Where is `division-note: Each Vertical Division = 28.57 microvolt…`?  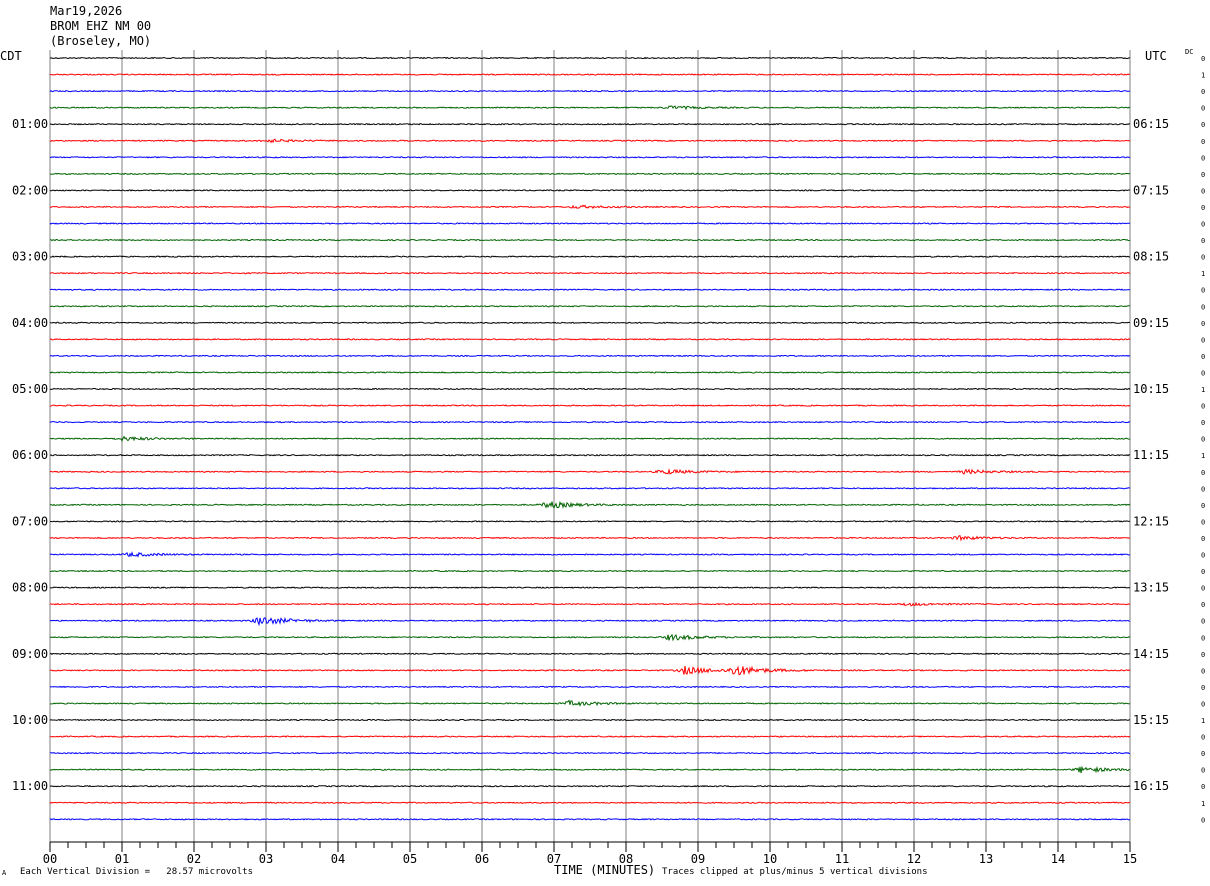 division-note: Each Vertical Division = 28.57 microvolt… is located at coordinates (136, 872).